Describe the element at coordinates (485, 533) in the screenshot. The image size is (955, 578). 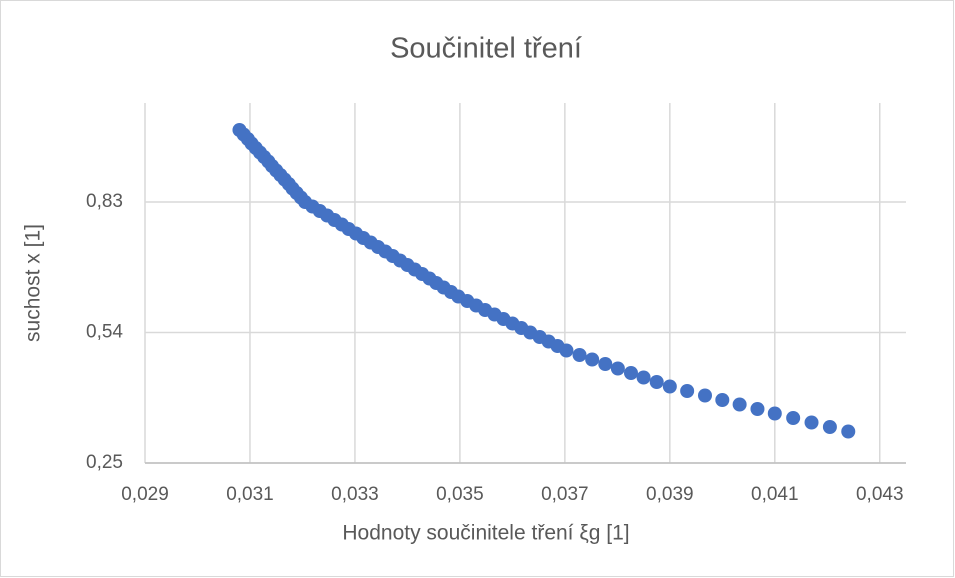
I see `x-axis-label: Hodnoty součinitele tření ξg [1]` at that location.